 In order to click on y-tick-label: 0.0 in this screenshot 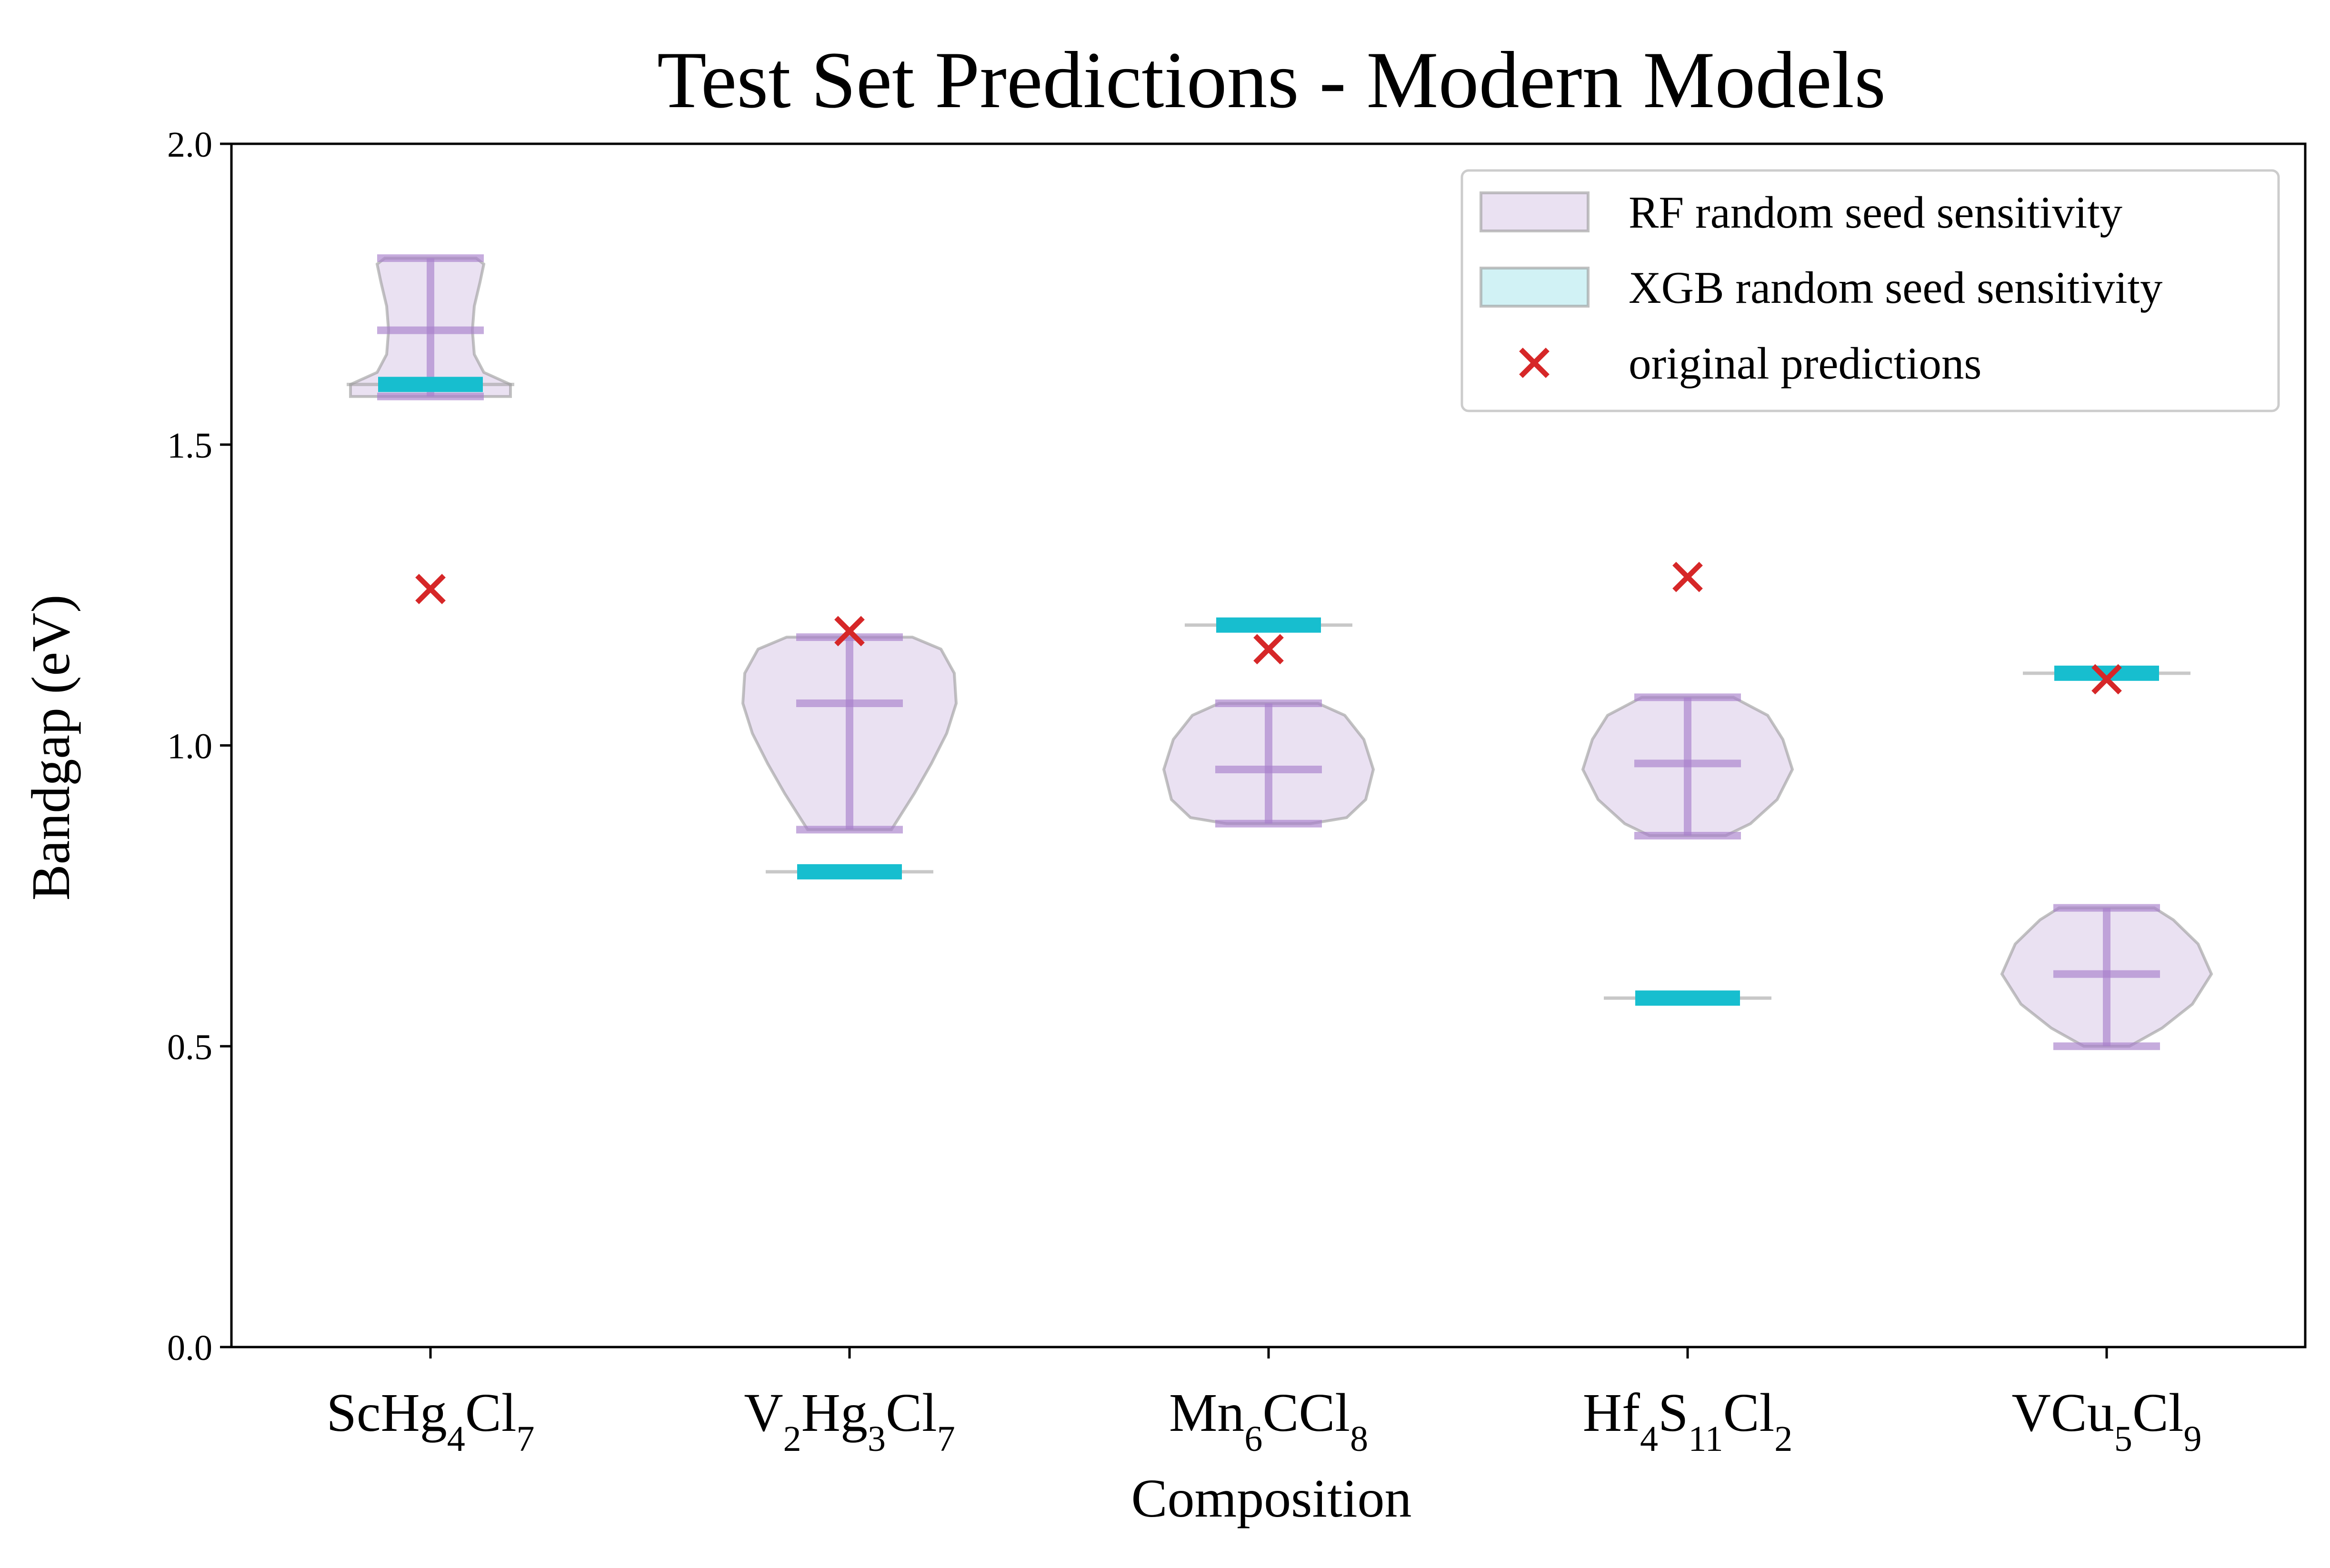, I will do `click(189, 1348)`.